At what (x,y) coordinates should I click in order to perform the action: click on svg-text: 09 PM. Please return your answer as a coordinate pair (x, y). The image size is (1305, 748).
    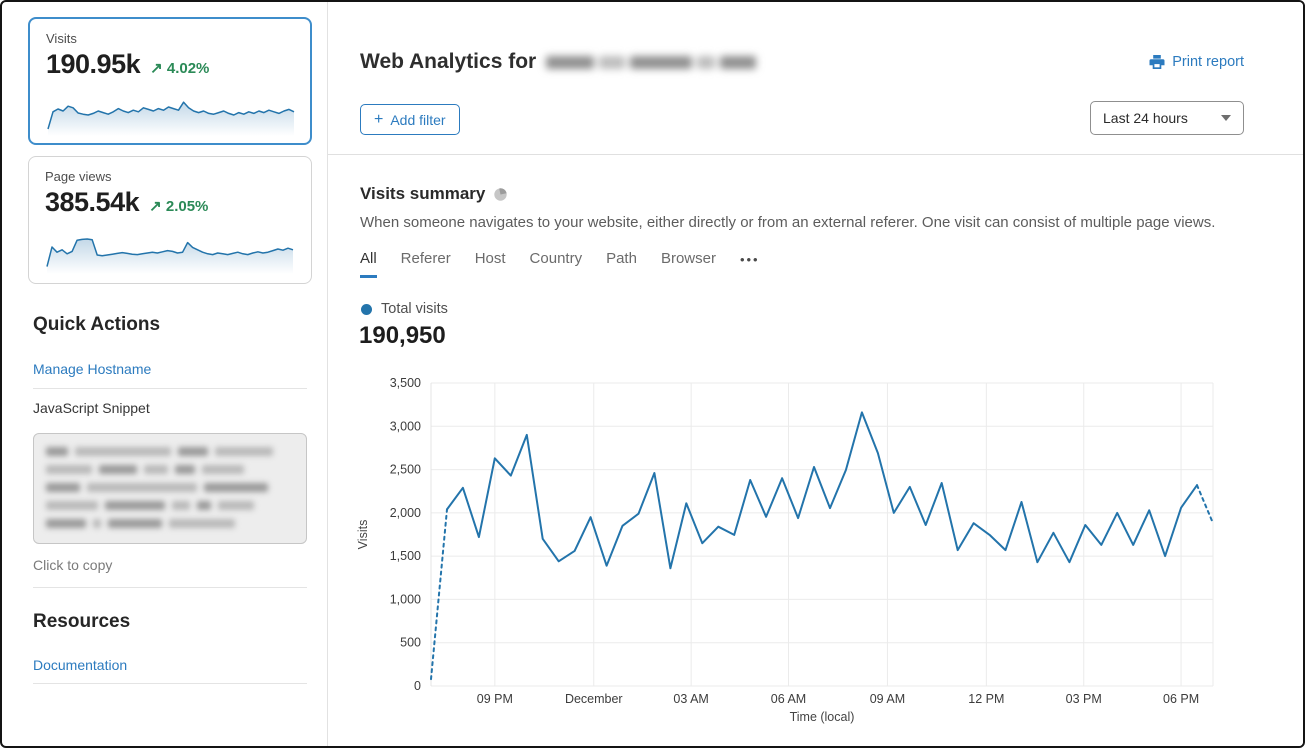
    Looking at the image, I should click on (495, 699).